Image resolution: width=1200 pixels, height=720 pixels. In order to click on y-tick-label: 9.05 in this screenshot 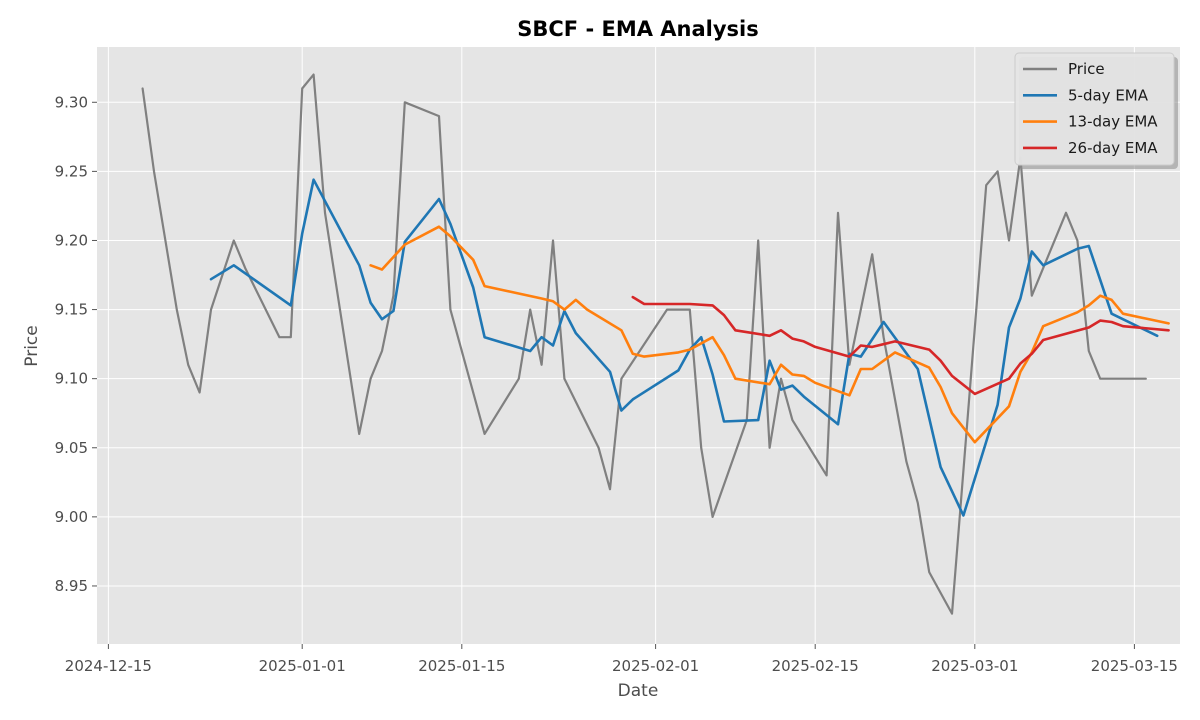, I will do `click(71, 448)`.